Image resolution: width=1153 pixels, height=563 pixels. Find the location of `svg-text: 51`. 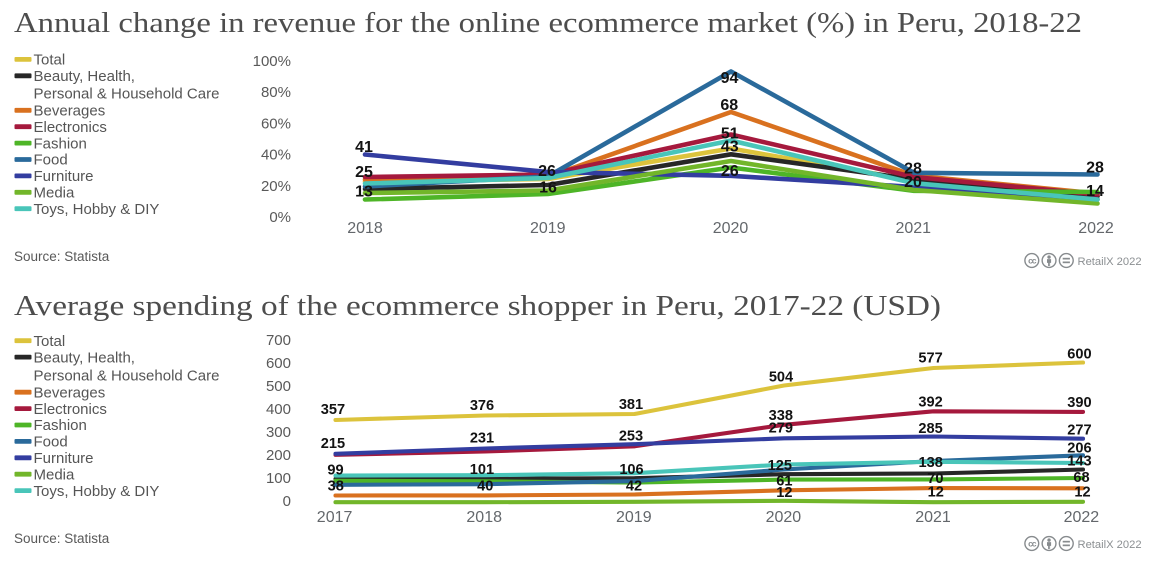

svg-text: 51 is located at coordinates (730, 133).